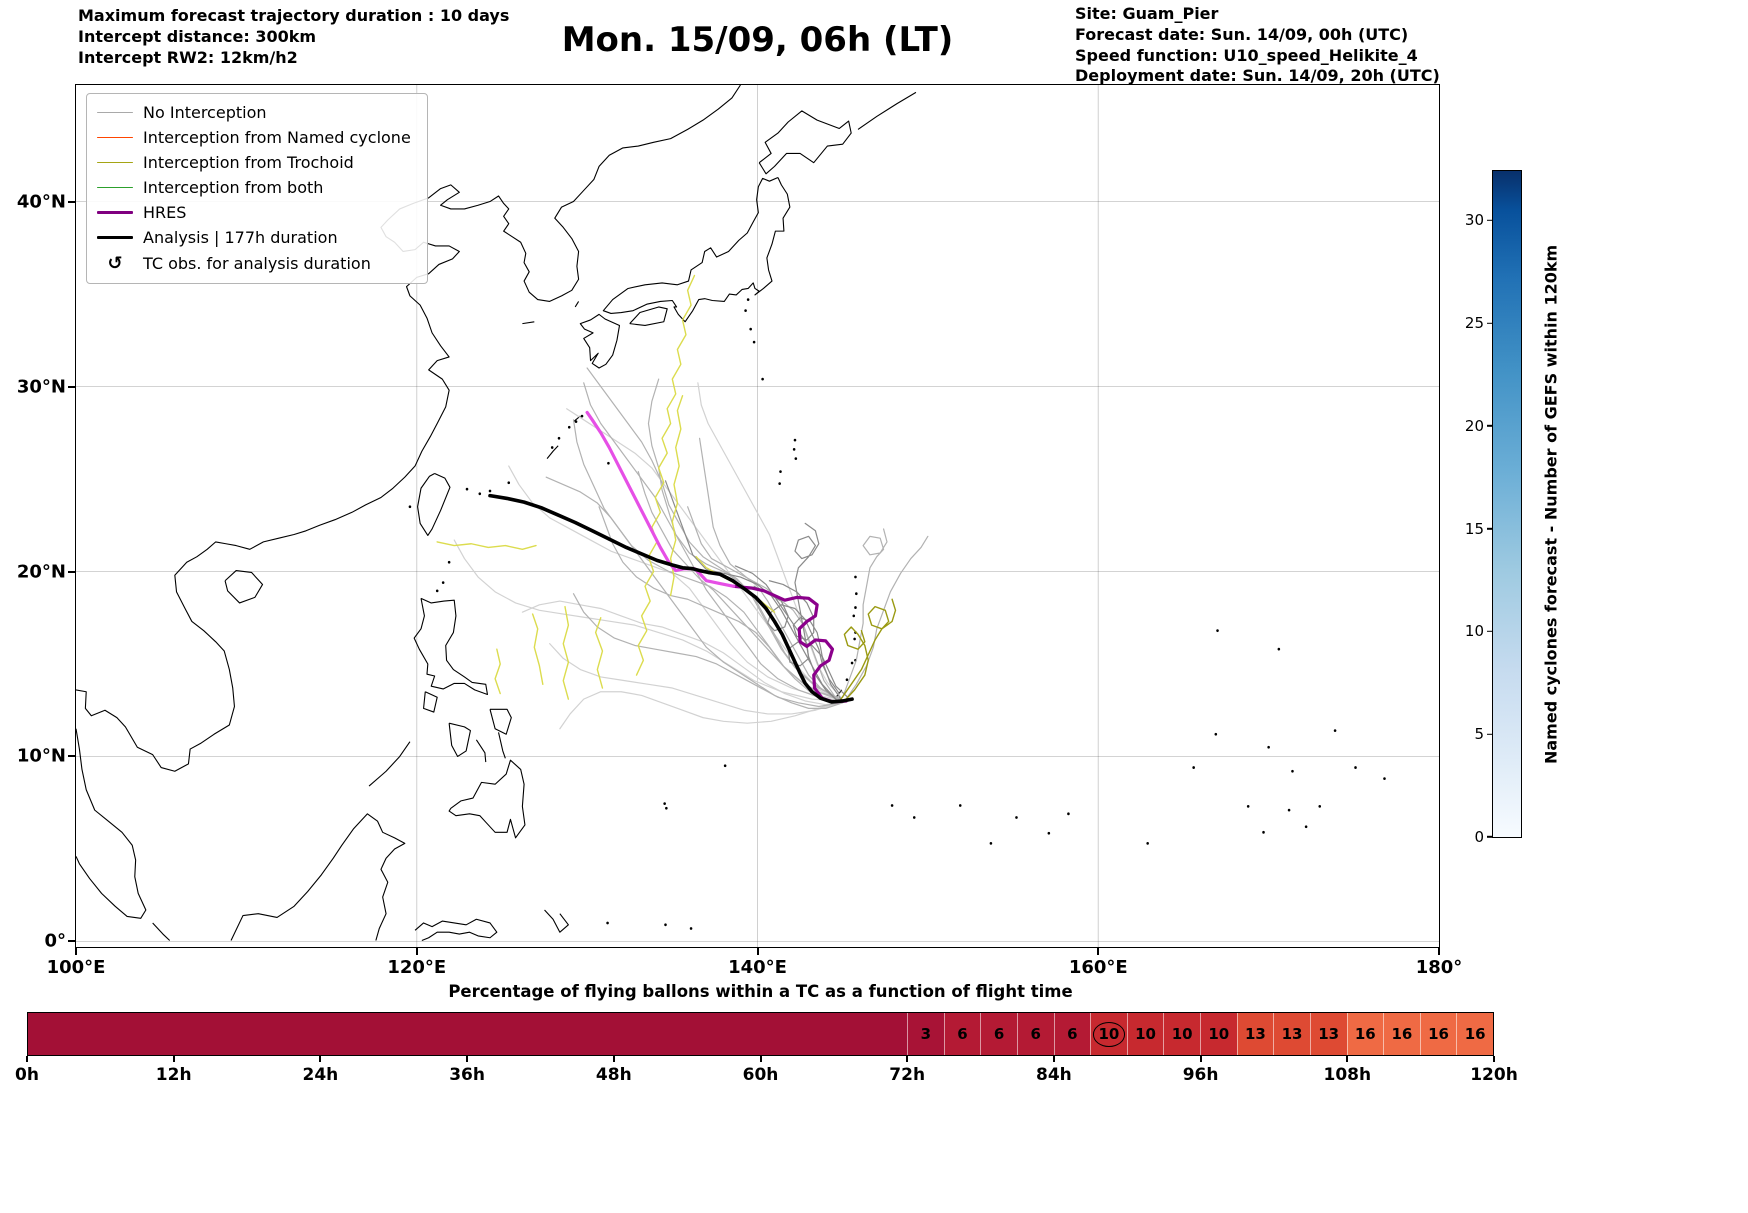  Describe the element at coordinates (41, 387) in the screenshot. I see `y-axis-tick-label: 30°N` at that location.